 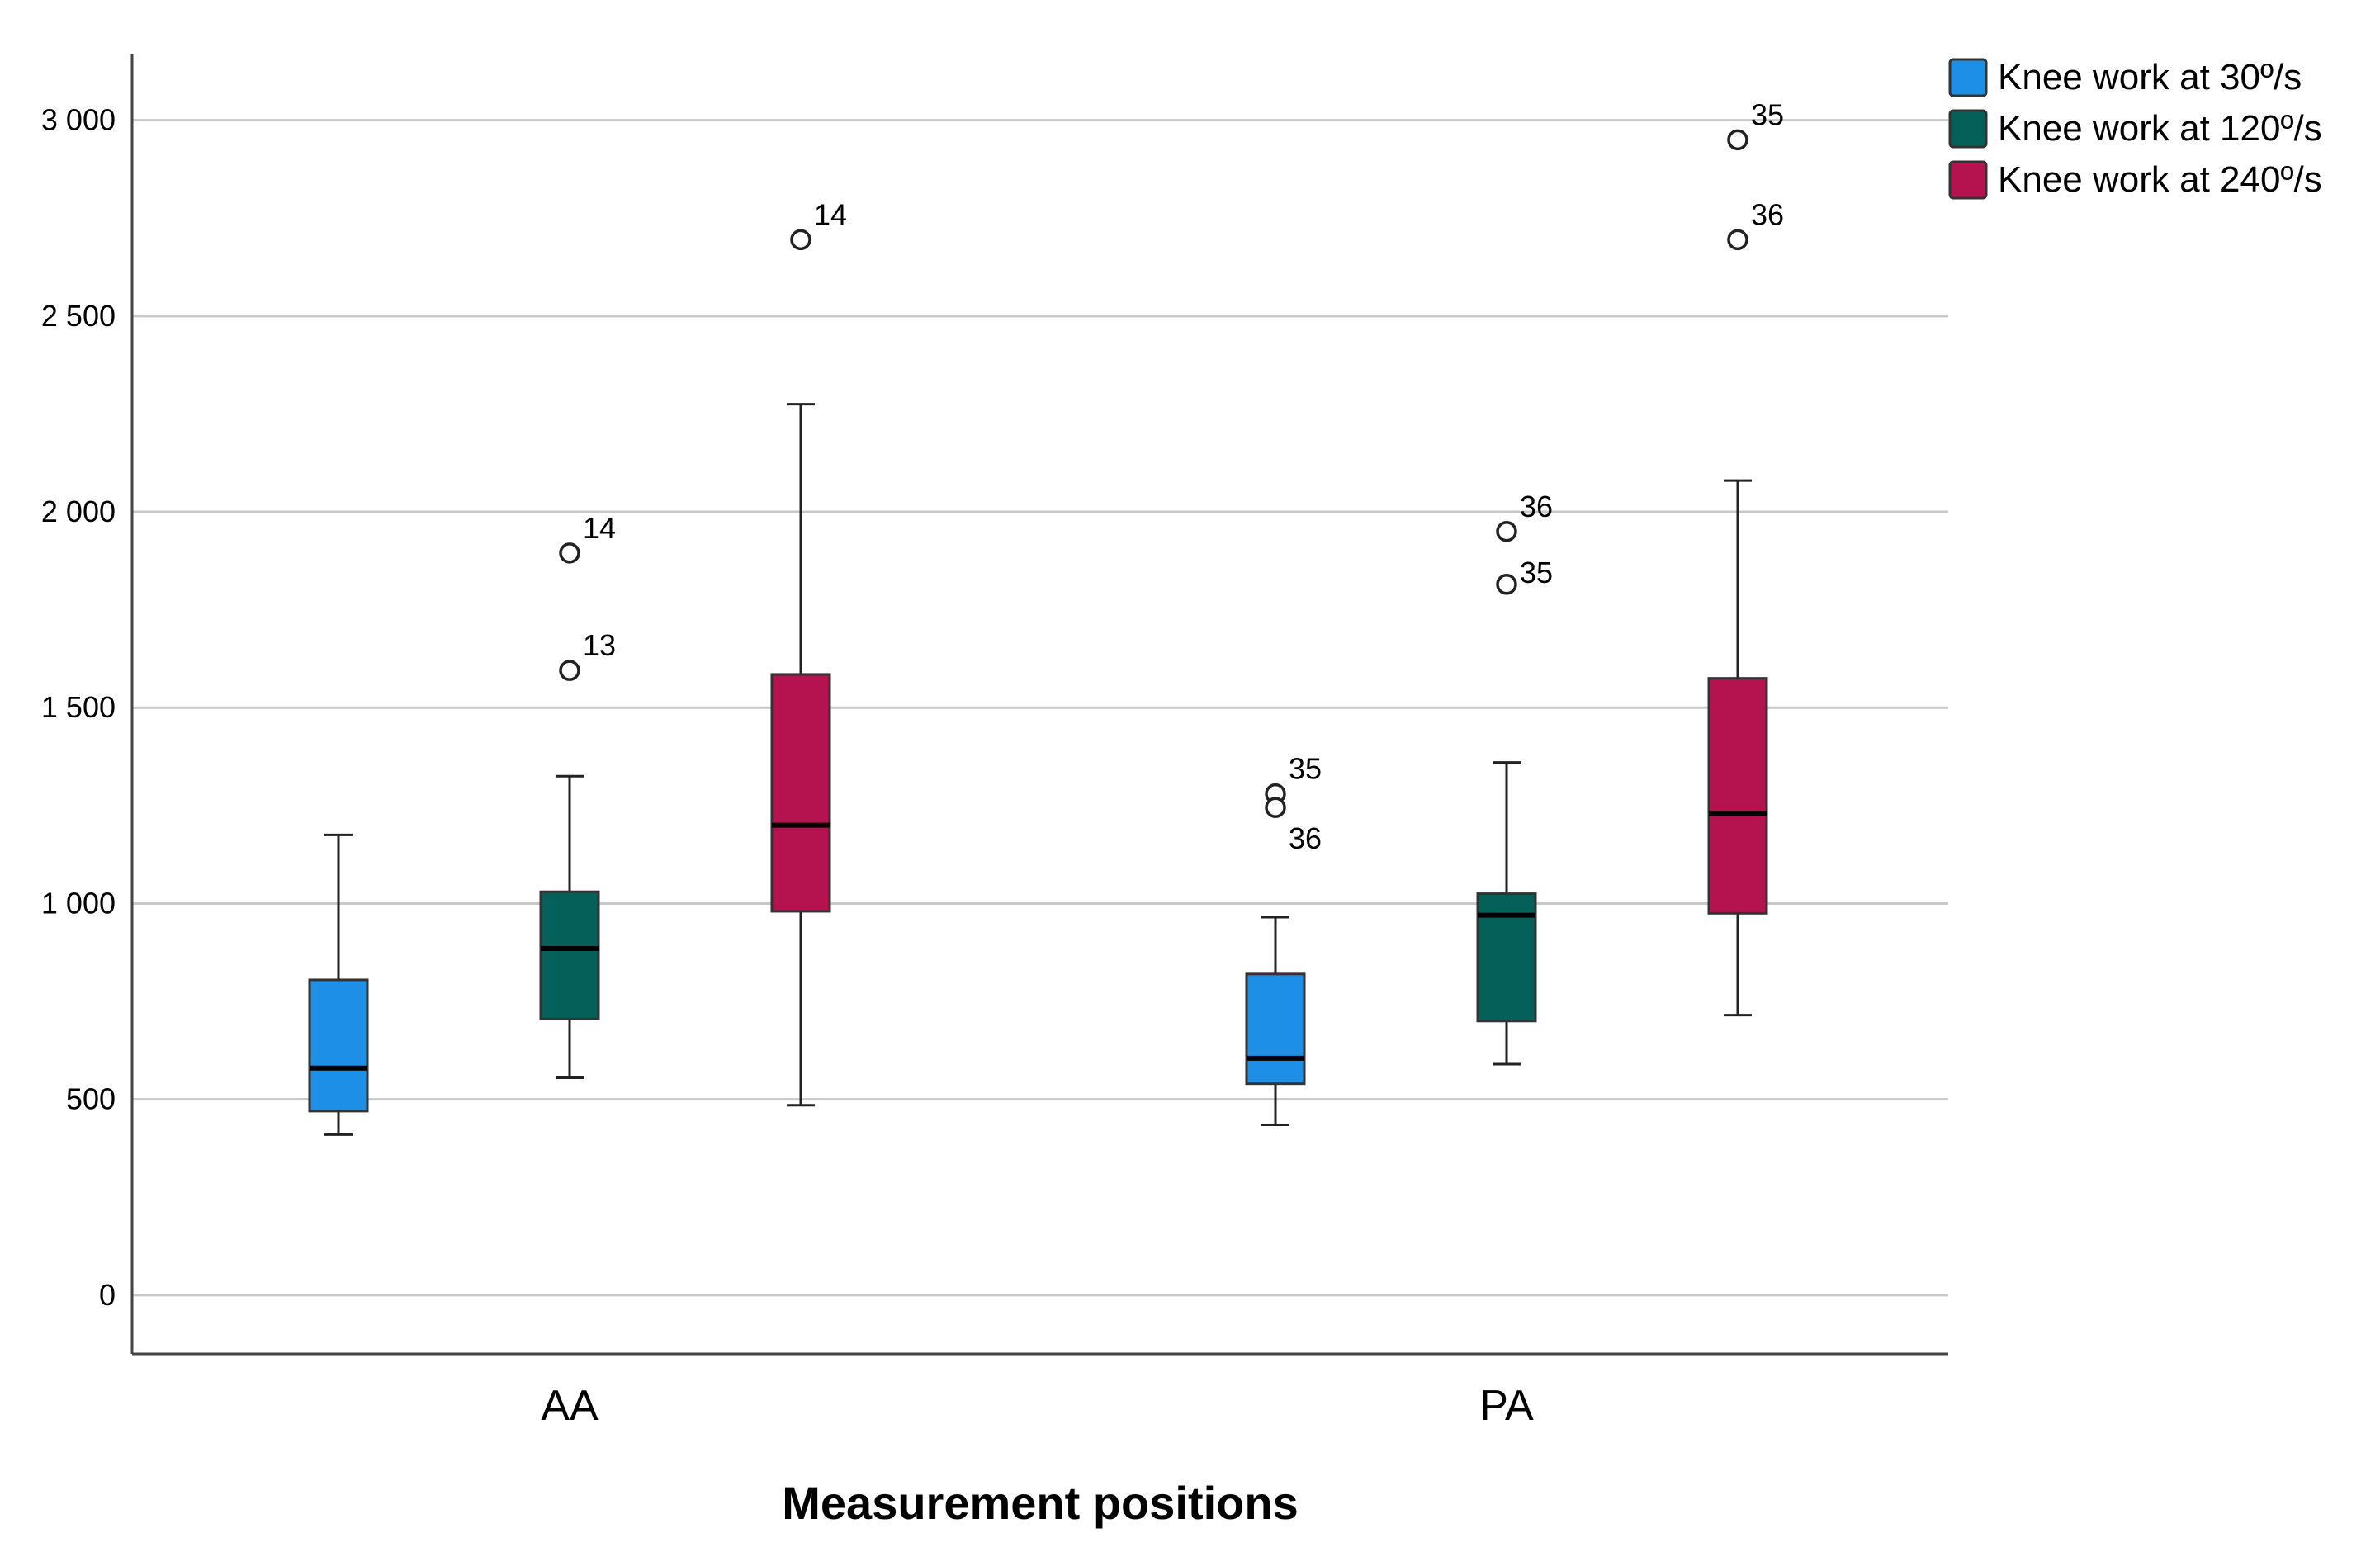 I want to click on y-tick-label: 500, so click(x=91, y=1099).